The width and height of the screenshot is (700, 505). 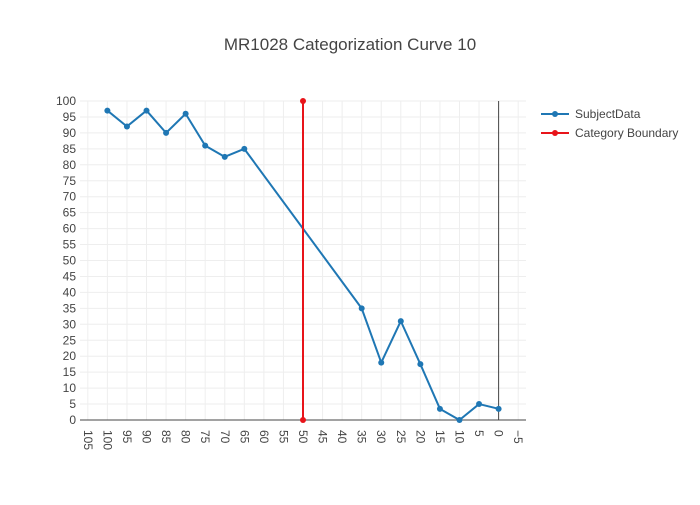 I want to click on x-tick-label: 20, so click(x=420, y=437).